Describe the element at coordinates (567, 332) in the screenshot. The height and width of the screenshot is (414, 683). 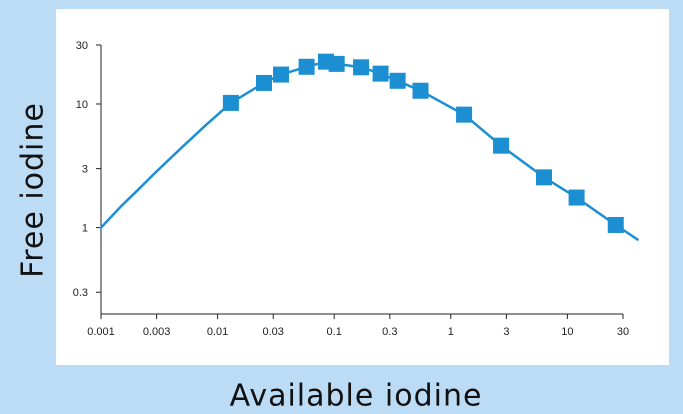
I see `x-tick-label: 10` at that location.